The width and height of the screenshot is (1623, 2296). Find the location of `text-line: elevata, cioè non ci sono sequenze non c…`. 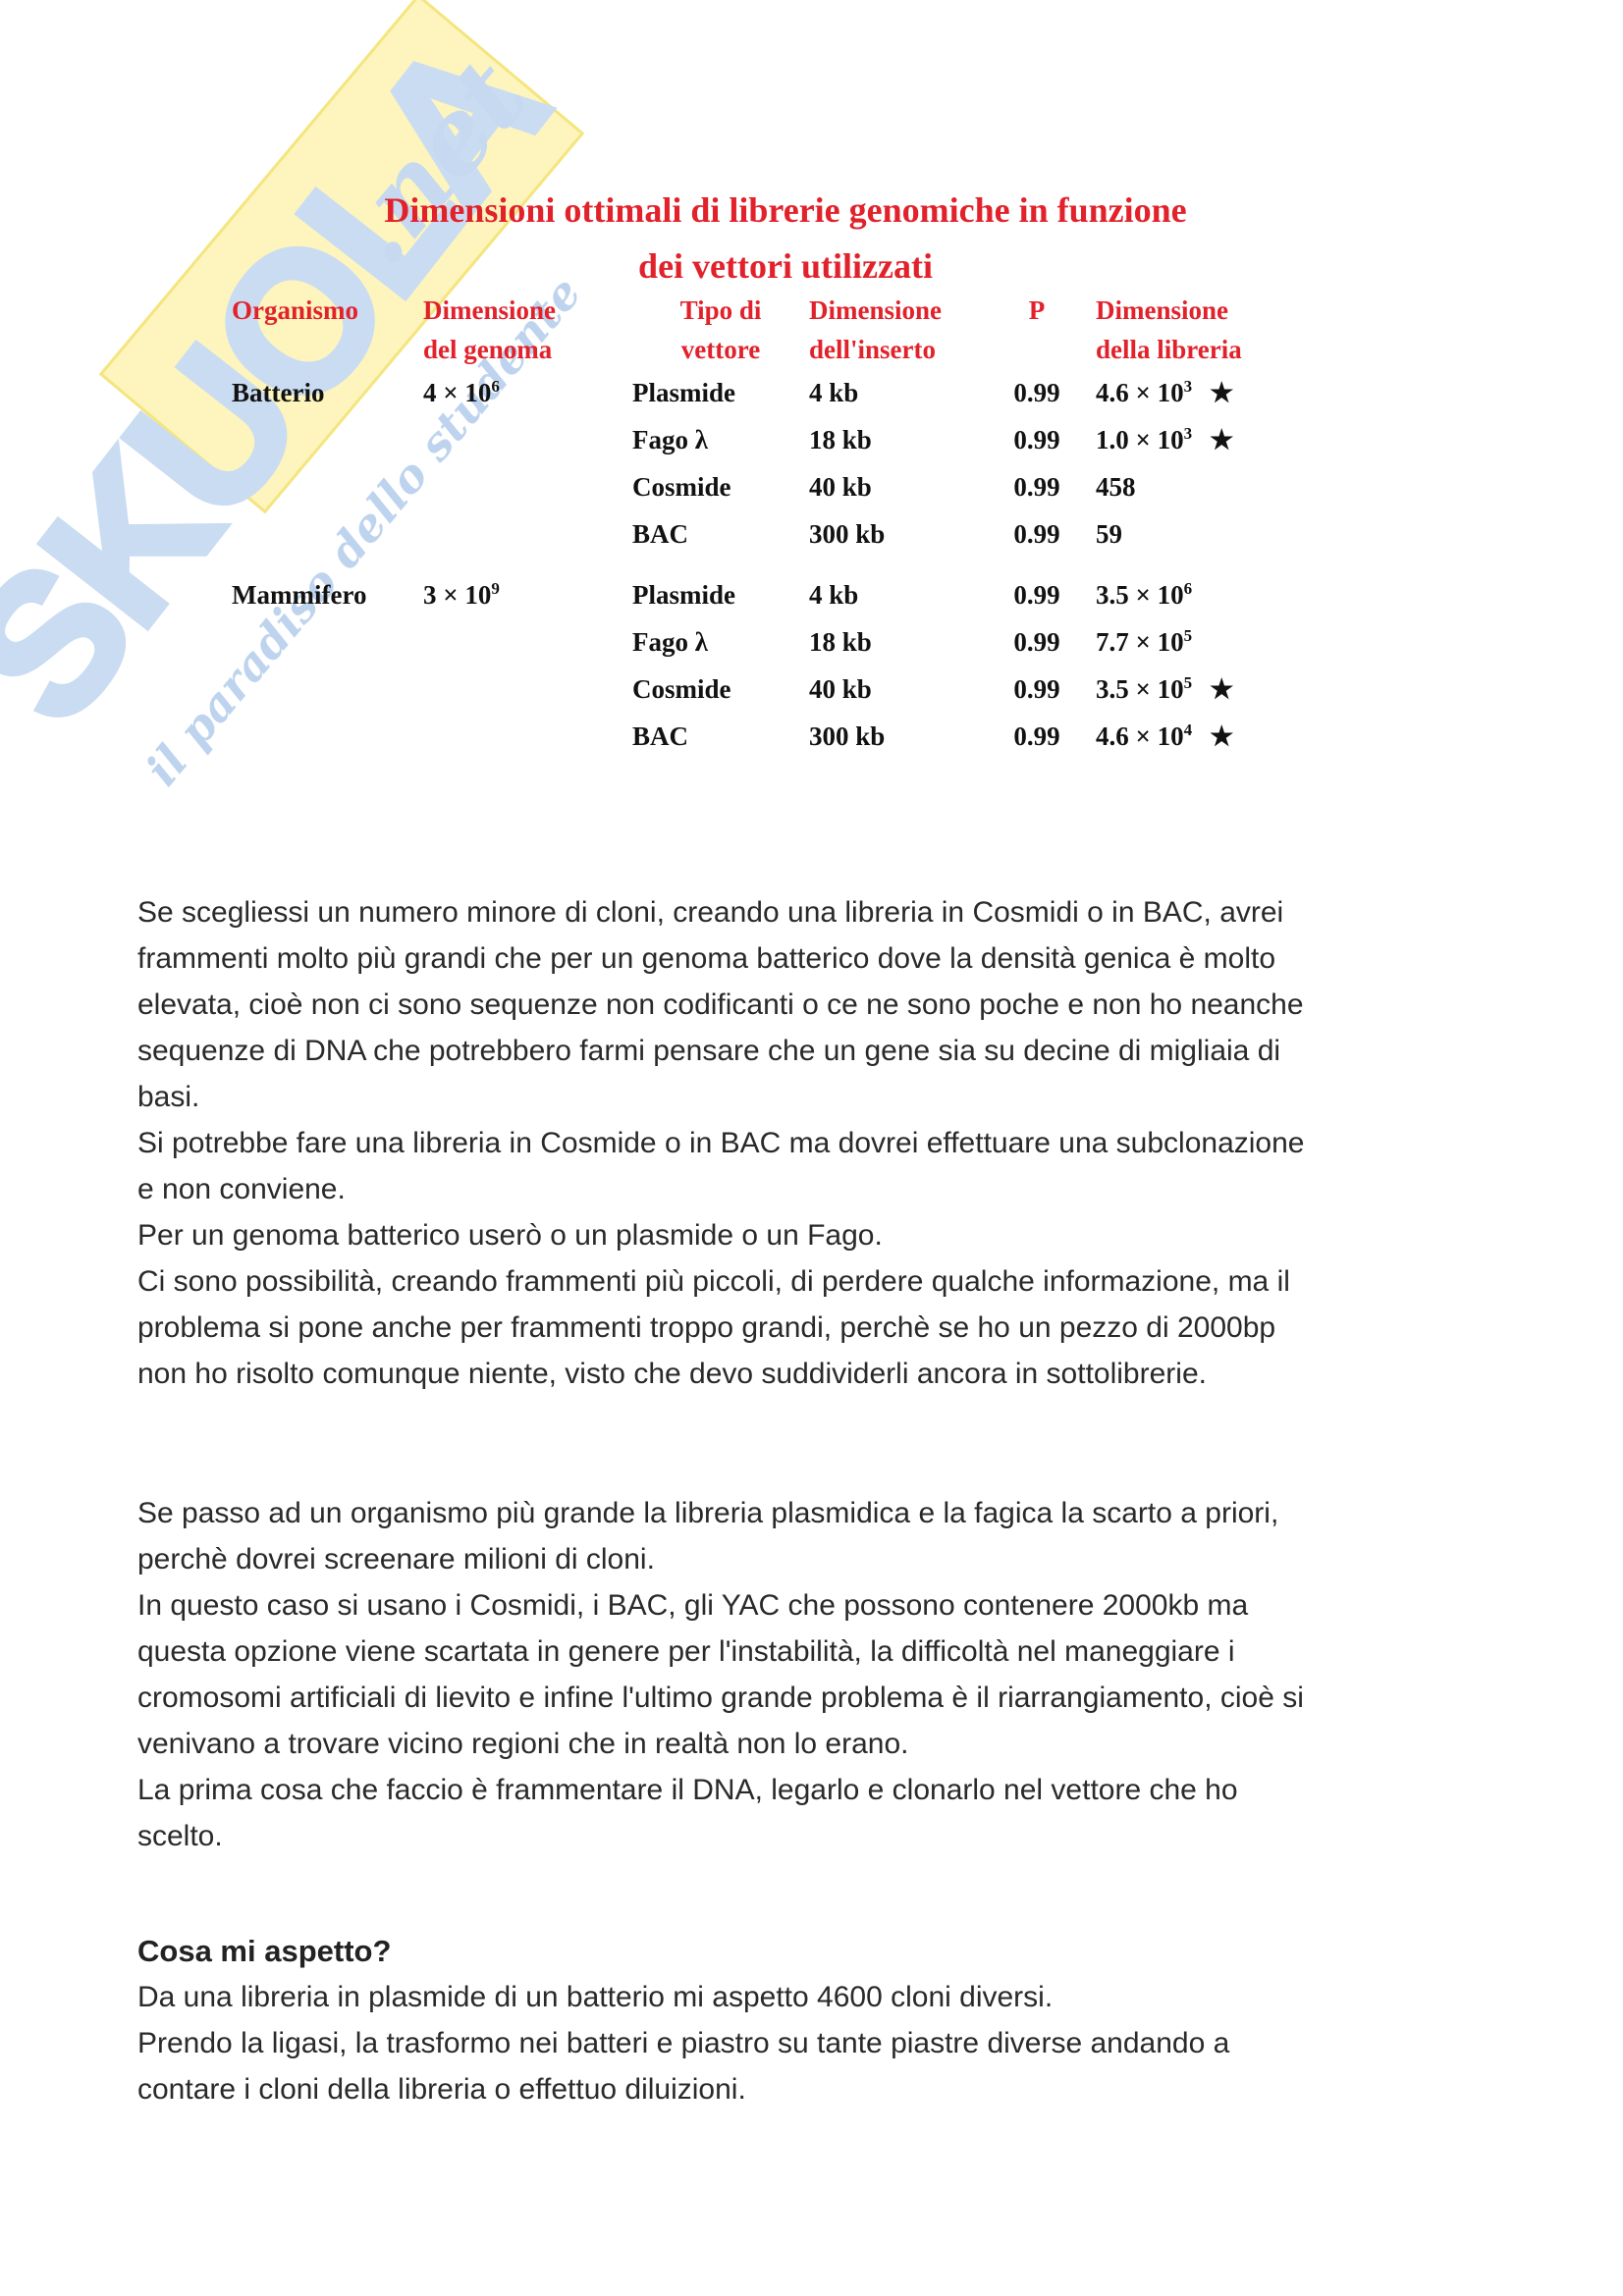

text-line: elevata, cioè non ci sono sequenze non c… is located at coordinates (720, 1005).